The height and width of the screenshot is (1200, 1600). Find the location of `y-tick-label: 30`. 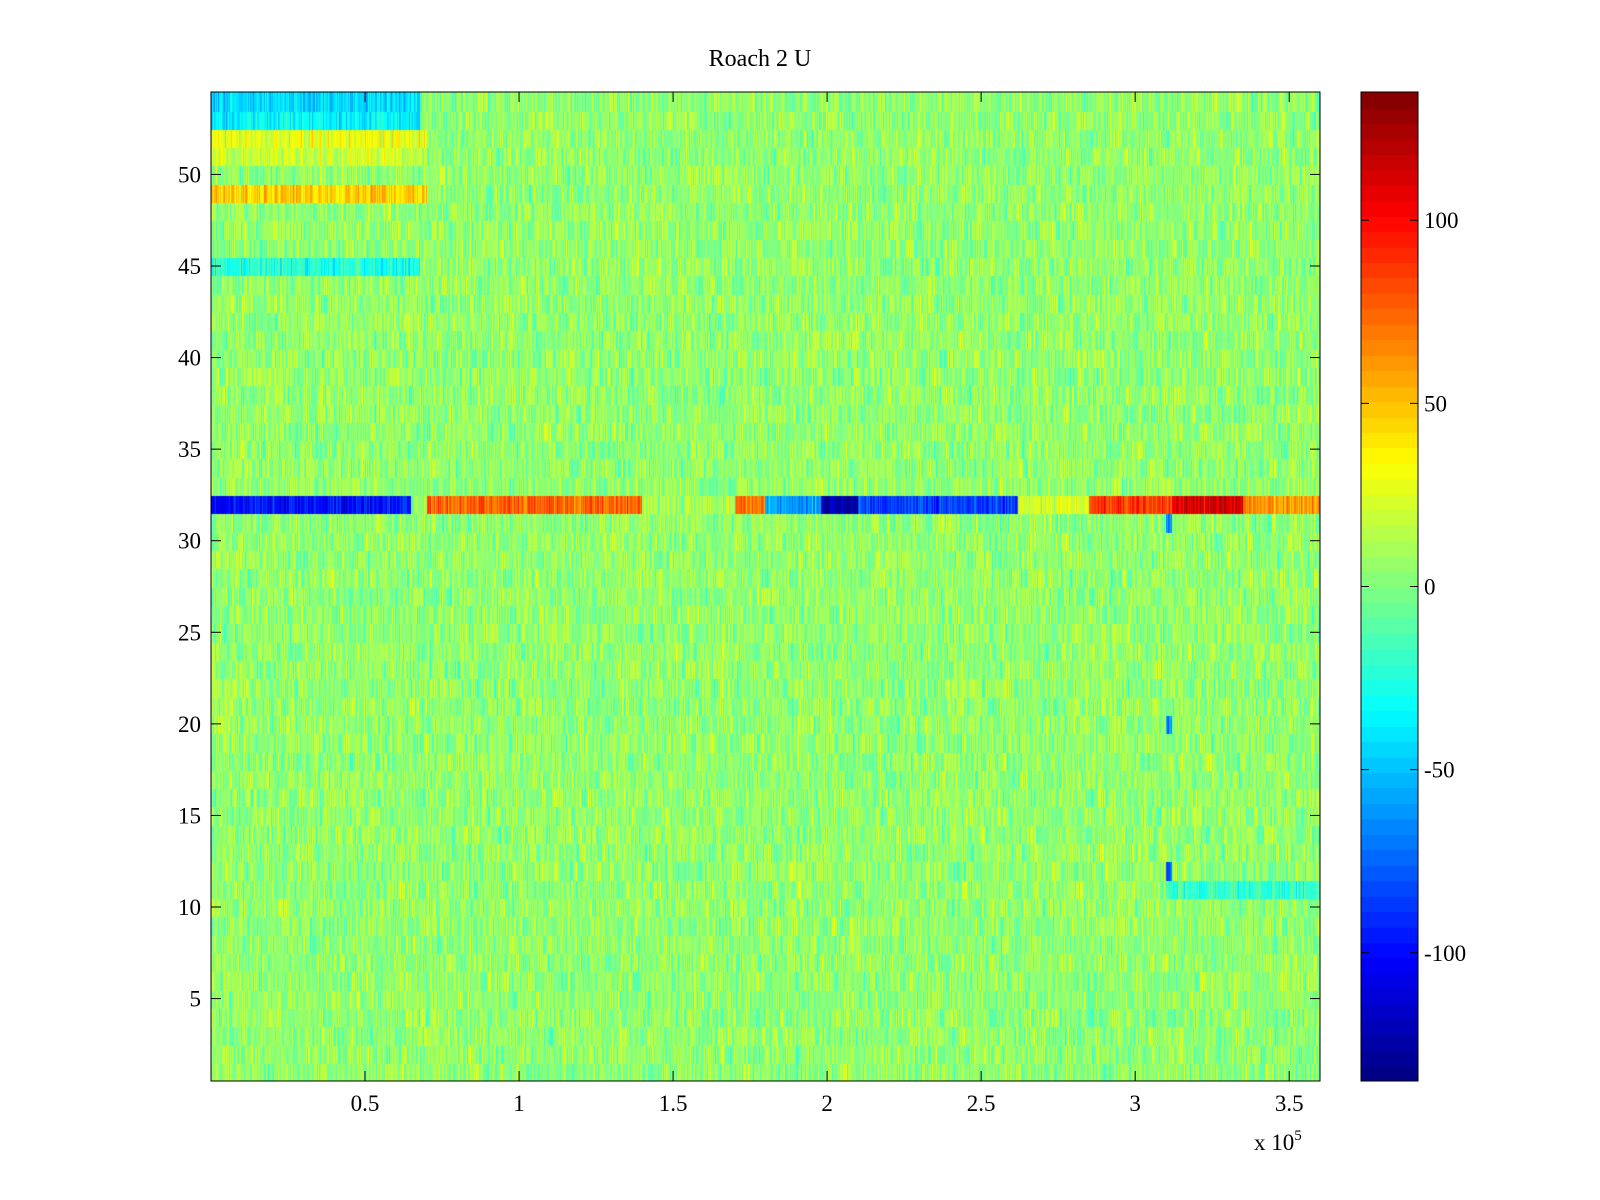

y-tick-label: 30 is located at coordinates (189, 541).